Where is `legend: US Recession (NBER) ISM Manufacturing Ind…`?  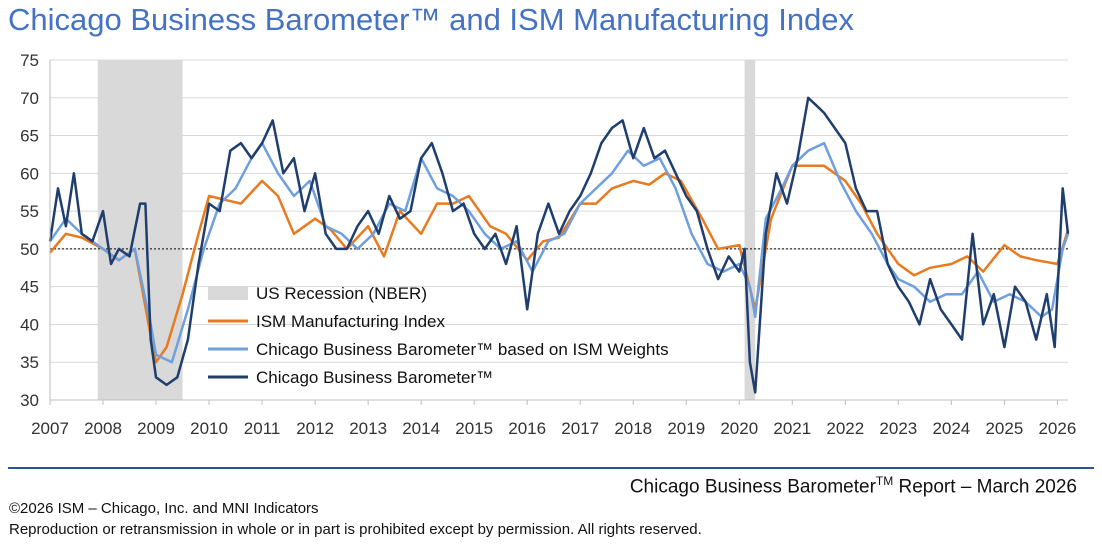
legend: US Recession (NBER) ISM Manufacturing Ind… is located at coordinates (438, 335).